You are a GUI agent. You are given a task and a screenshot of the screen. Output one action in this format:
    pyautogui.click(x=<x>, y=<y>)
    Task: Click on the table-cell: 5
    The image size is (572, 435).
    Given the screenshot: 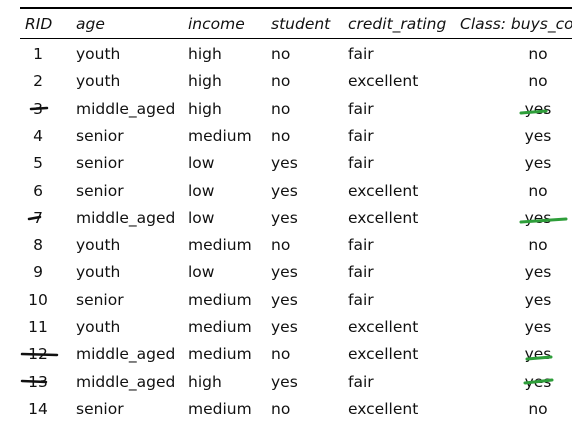 What is the action you would take?
    pyautogui.click(x=38, y=163)
    